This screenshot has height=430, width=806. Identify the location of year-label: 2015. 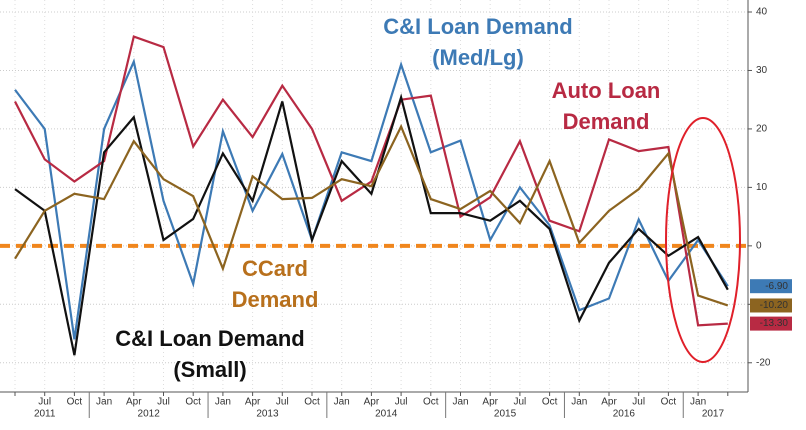
(505, 414).